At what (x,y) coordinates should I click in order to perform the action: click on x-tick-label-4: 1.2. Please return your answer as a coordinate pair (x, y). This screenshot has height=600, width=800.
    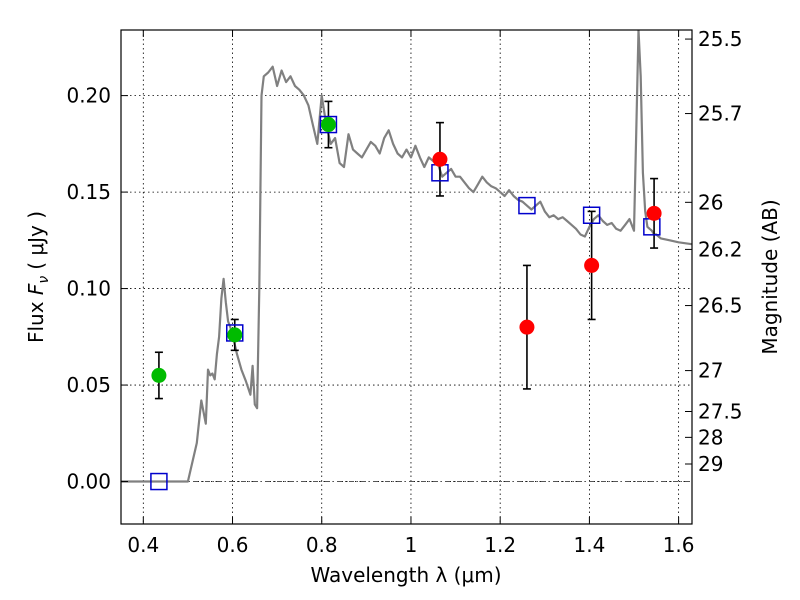
    Looking at the image, I should click on (500, 545).